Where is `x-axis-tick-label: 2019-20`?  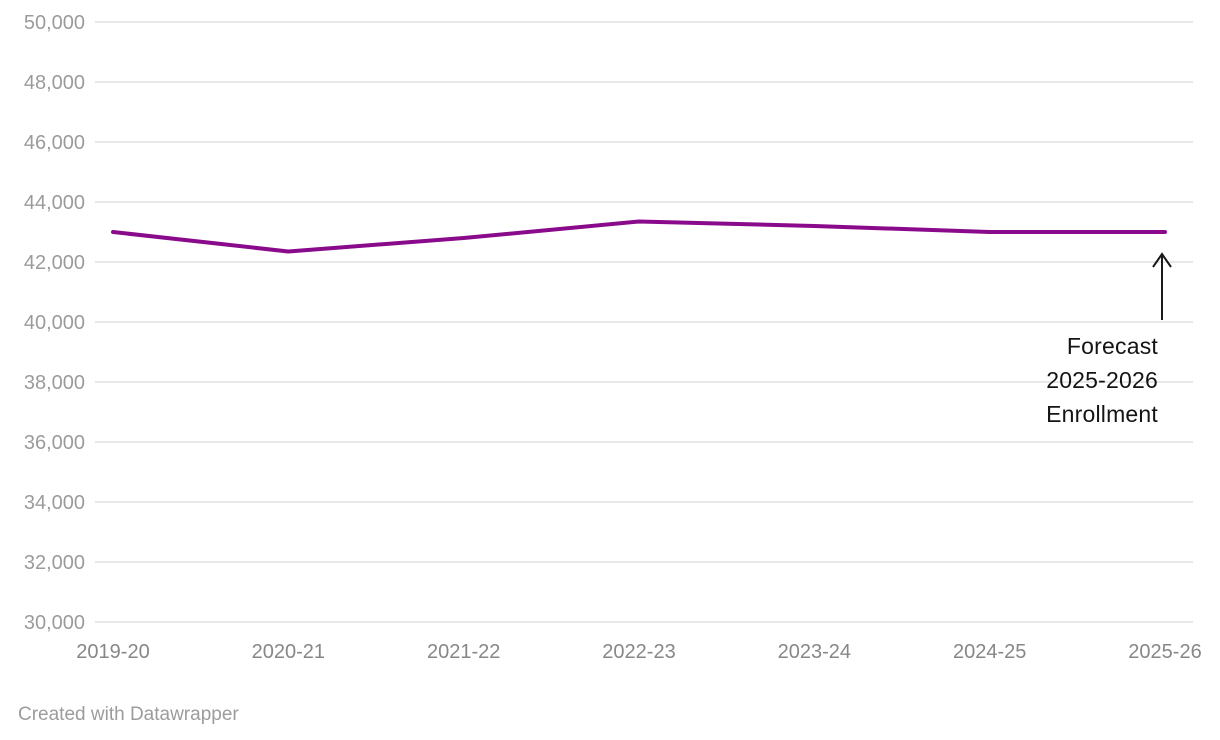
x-axis-tick-label: 2019-20 is located at coordinates (112, 652).